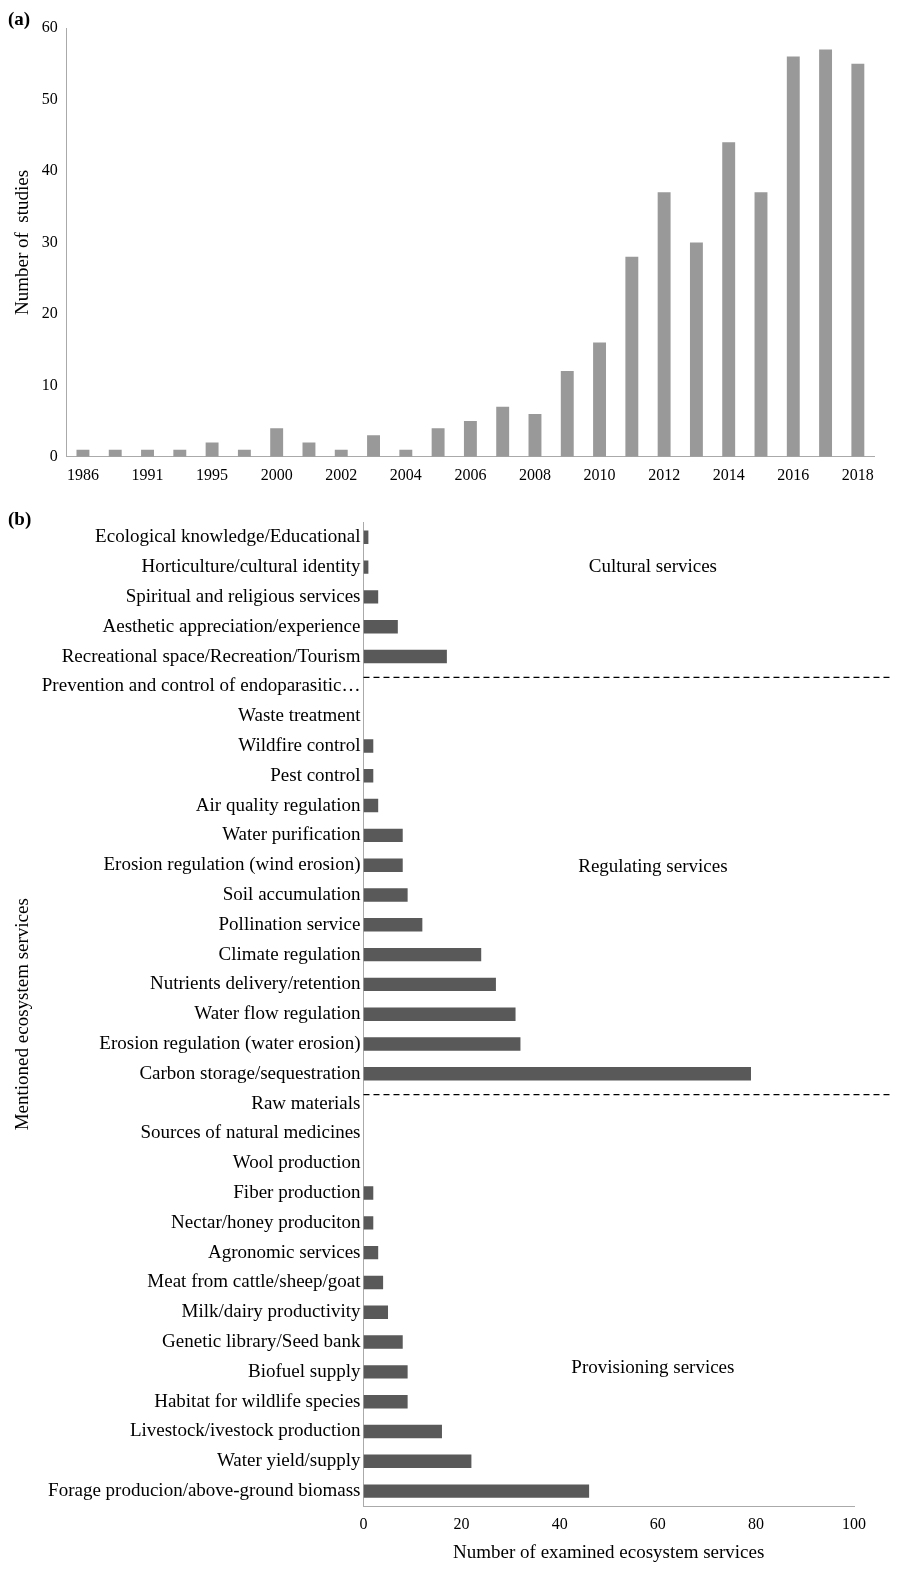 This screenshot has height=1590, width=902. Describe the element at coordinates (299, 744) in the screenshot. I see `y-tick-label: Wildfire control` at that location.